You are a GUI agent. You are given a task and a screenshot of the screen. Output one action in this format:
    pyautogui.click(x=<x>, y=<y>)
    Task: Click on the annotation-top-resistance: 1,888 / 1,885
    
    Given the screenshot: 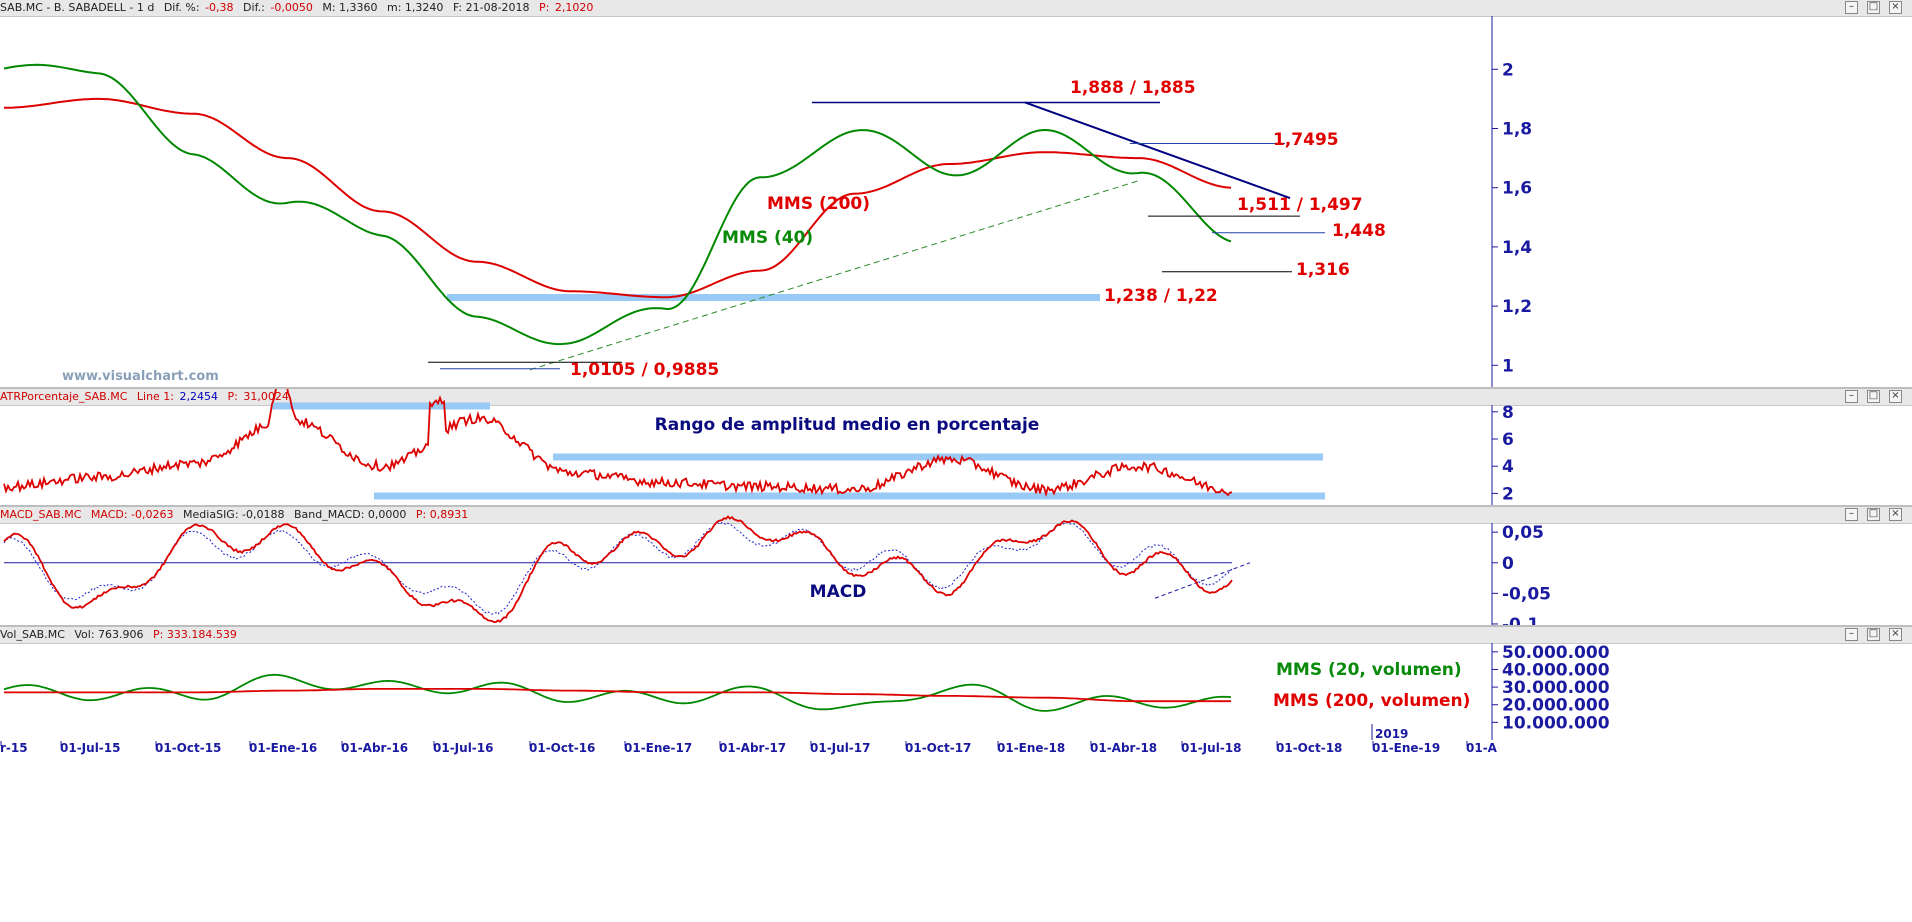 What is the action you would take?
    pyautogui.click(x=1133, y=88)
    